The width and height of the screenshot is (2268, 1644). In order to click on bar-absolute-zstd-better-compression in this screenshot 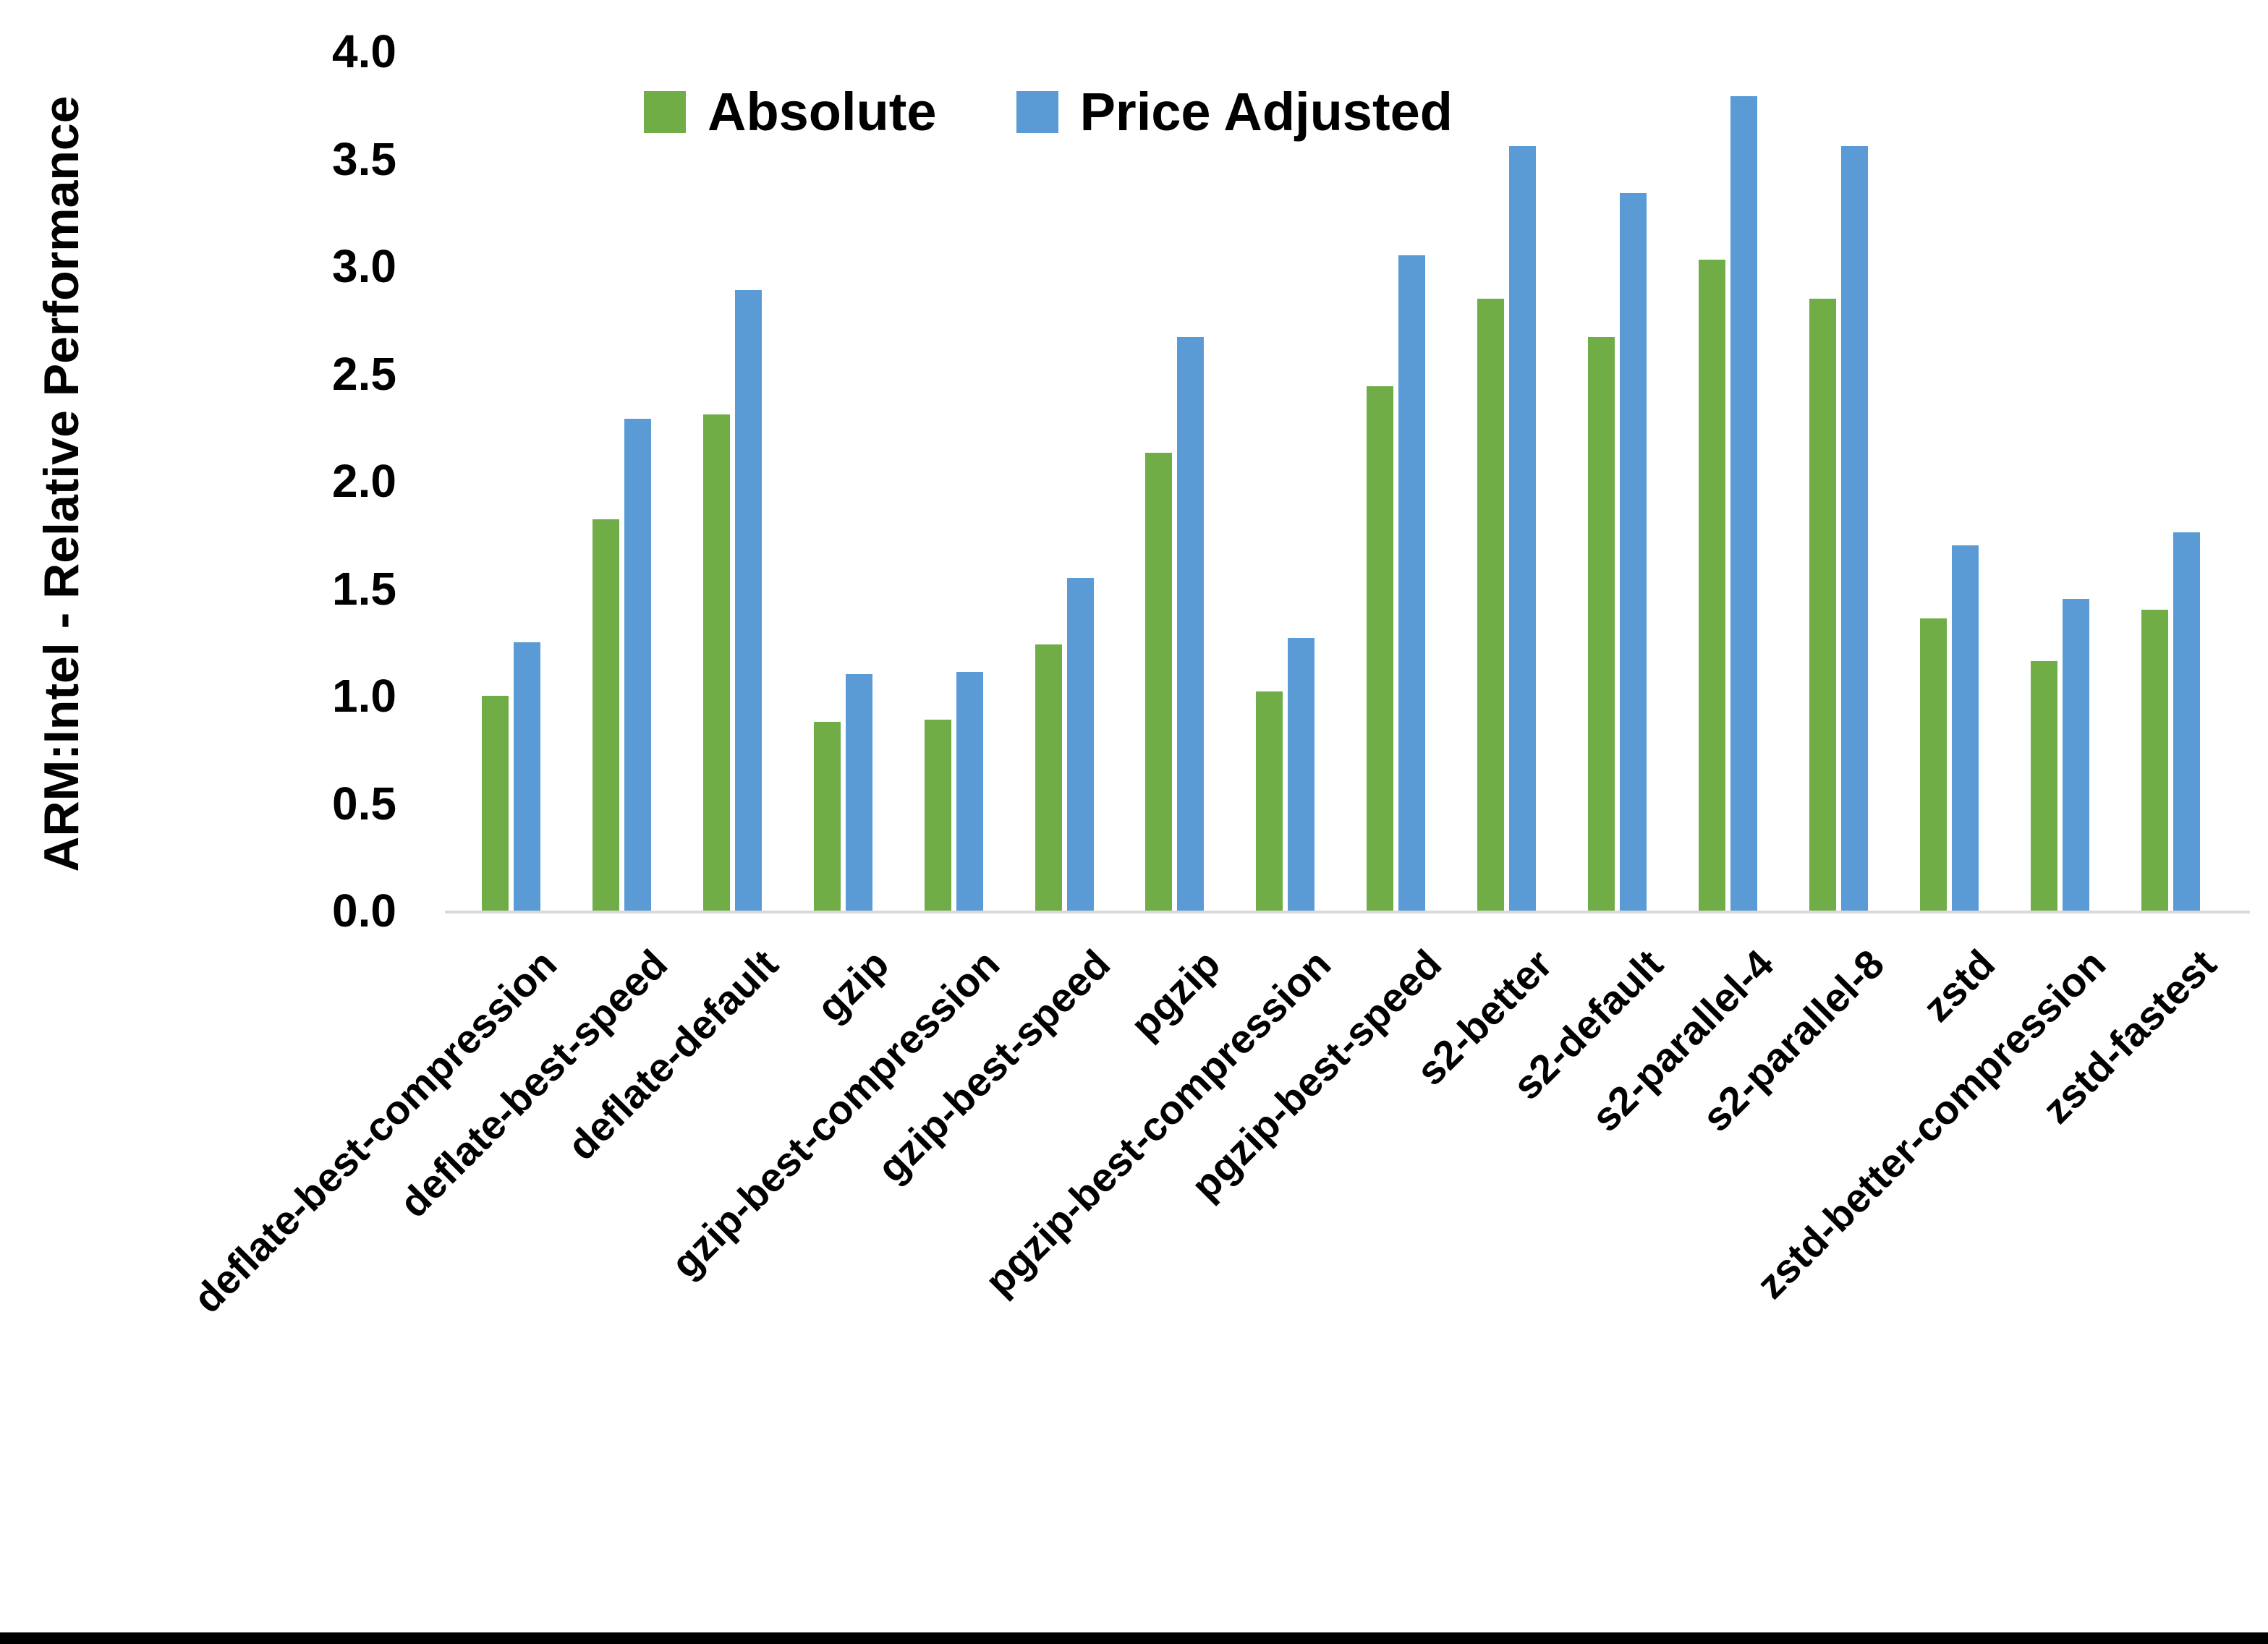, I will do `click(2043, 786)`.